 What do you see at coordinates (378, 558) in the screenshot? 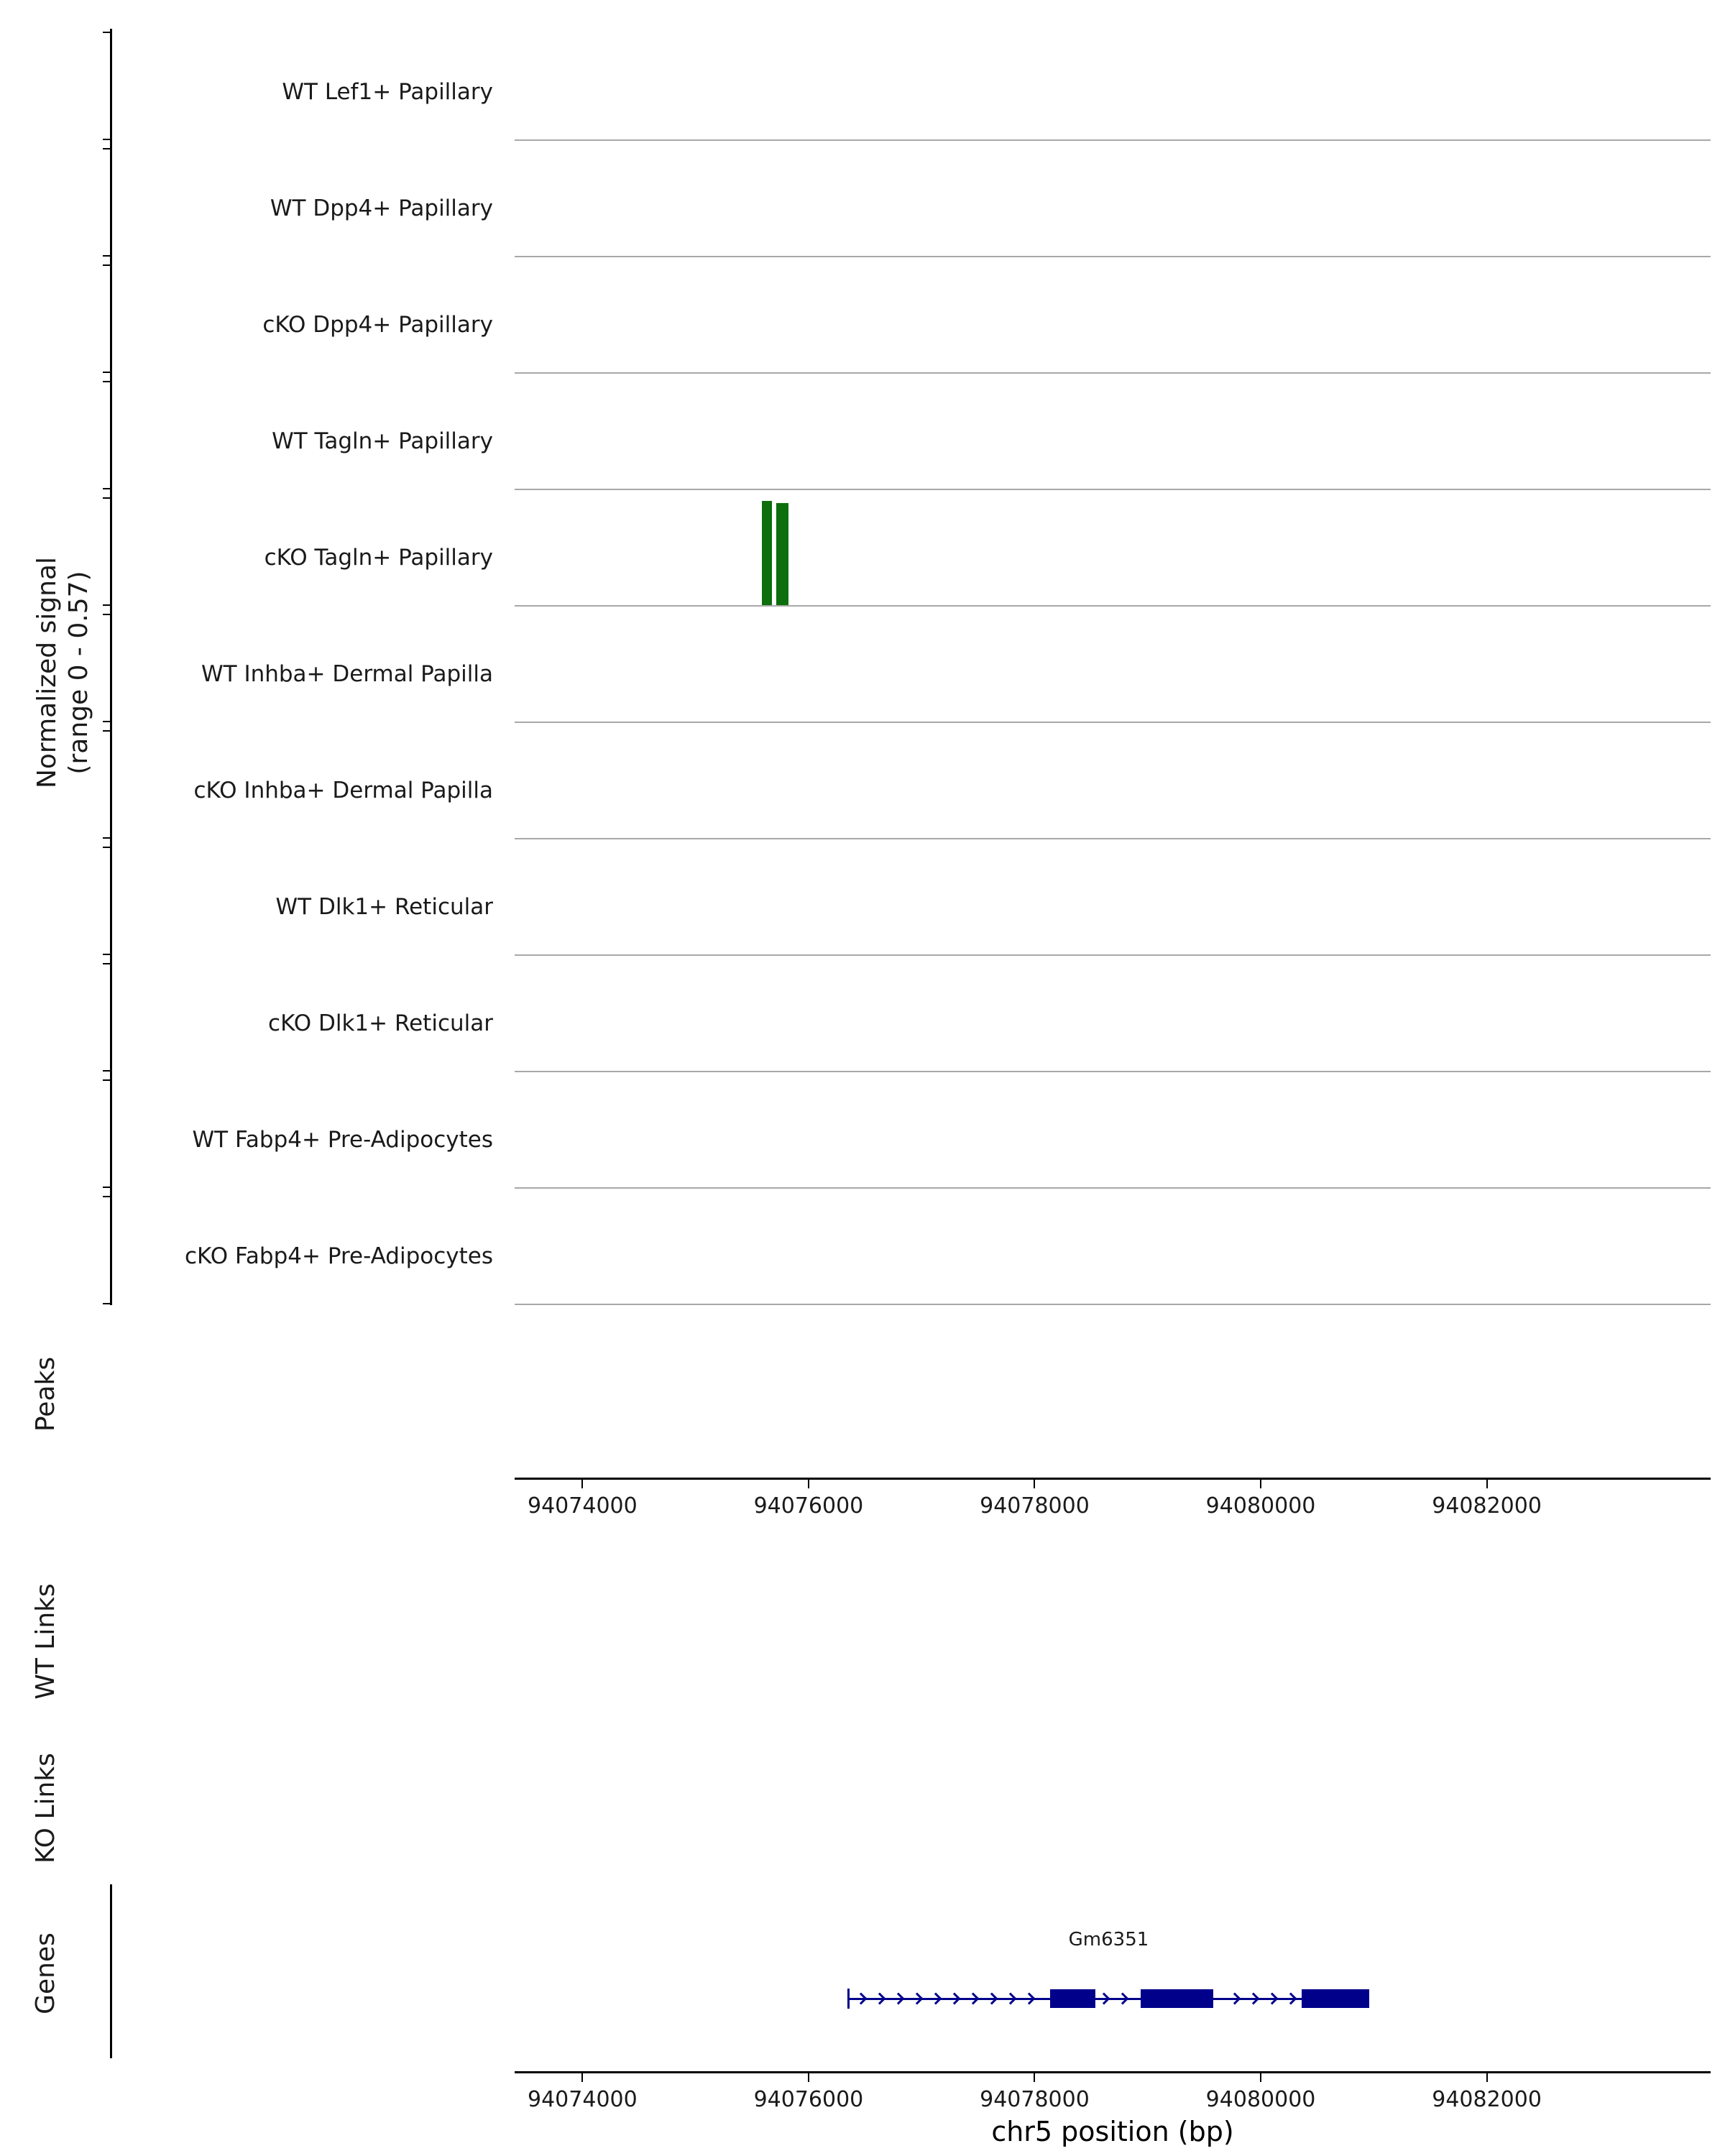
I see `track-label: cKO Tagln+ Papillary` at bounding box center [378, 558].